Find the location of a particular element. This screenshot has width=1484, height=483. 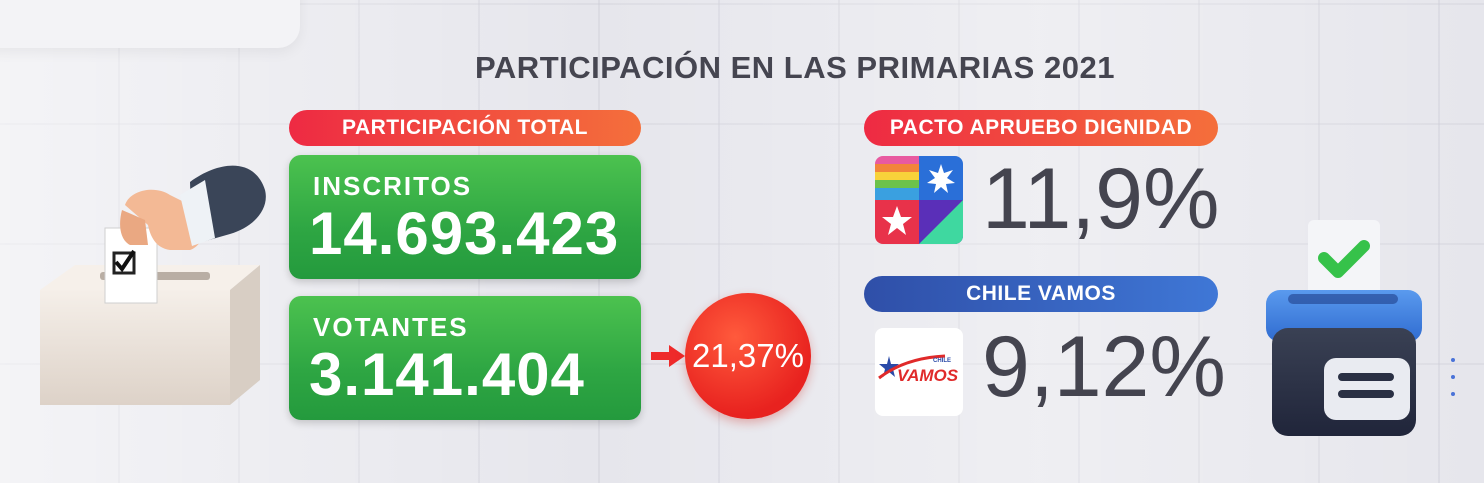

inscritos-card: INSCRITOS 14.693.423 is located at coordinates (465, 217).